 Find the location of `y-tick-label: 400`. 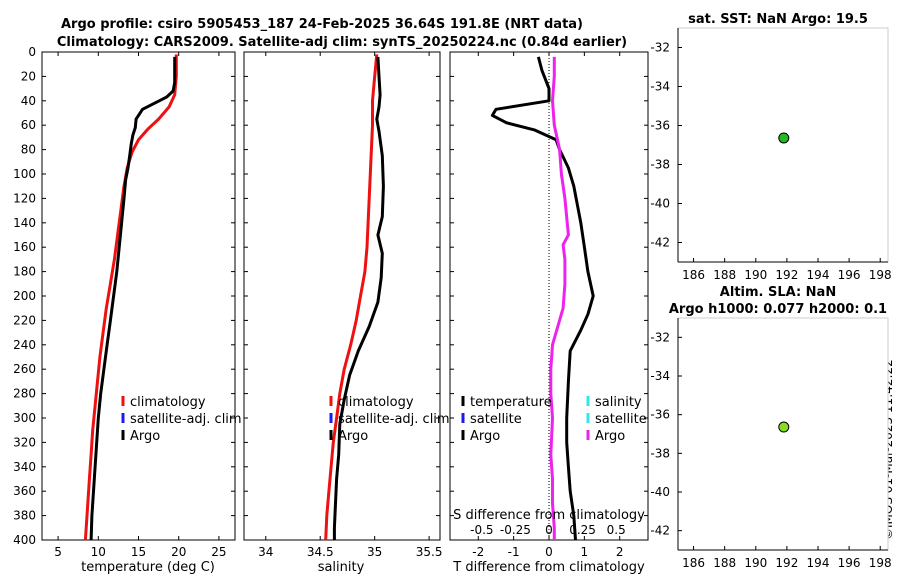

y-tick-label: 400 is located at coordinates (24, 540).